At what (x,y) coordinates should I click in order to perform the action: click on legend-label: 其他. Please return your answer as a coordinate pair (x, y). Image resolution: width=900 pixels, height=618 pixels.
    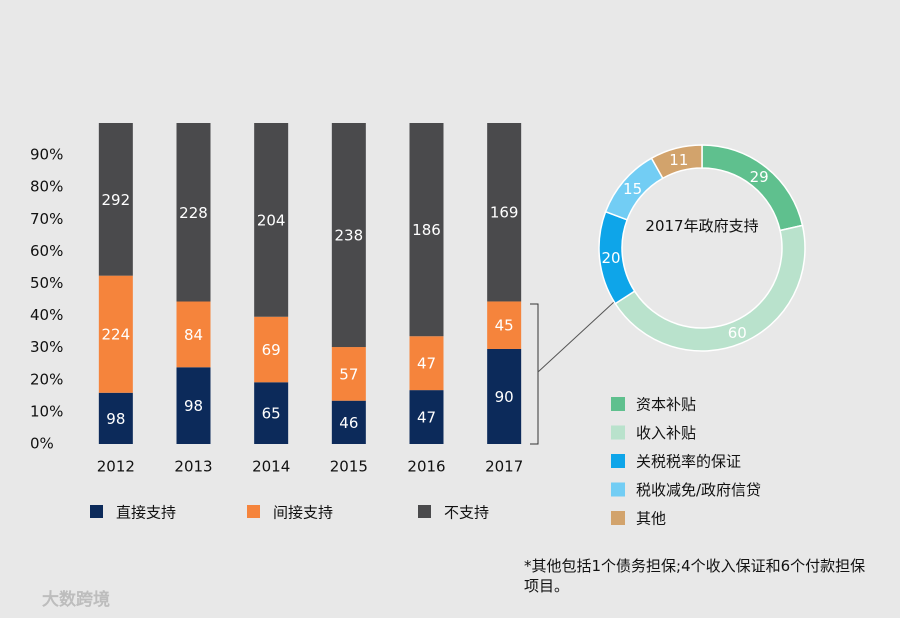
    Looking at the image, I should click on (651, 519).